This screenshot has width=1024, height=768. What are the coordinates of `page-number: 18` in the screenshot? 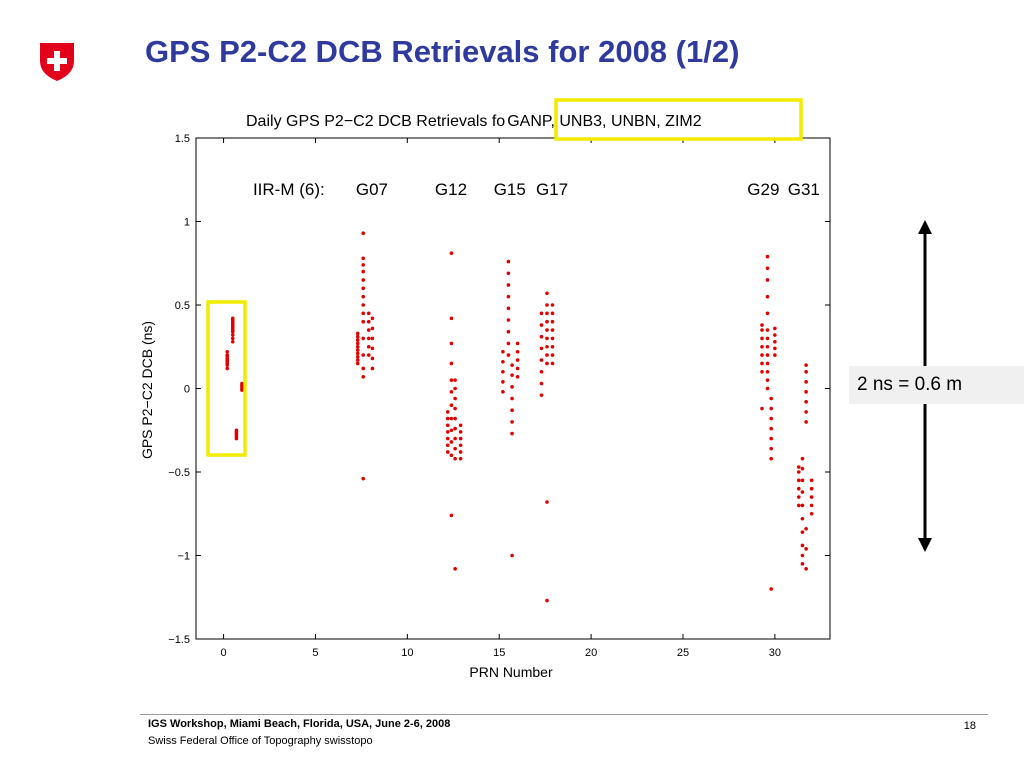 It's located at (969, 726).